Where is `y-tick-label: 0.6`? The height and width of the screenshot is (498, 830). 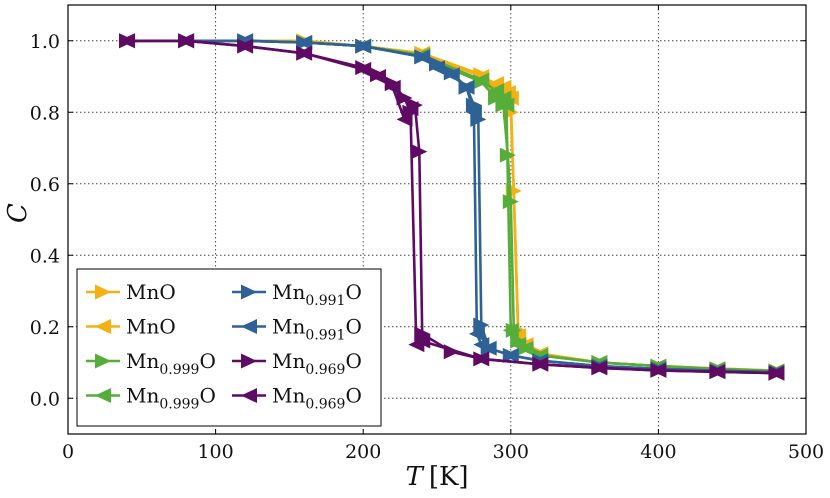
y-tick-label: 0.6 is located at coordinates (45, 185).